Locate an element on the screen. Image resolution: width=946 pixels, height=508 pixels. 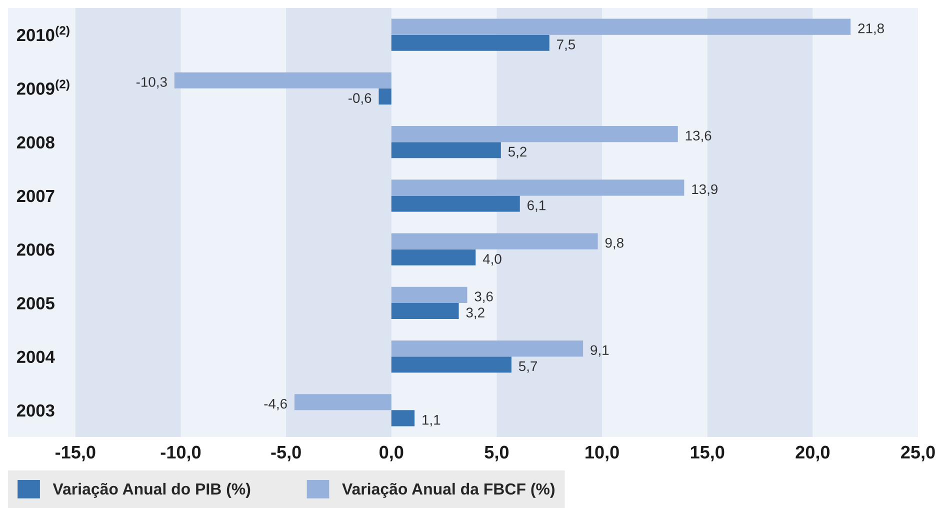
data-label: 7,5 is located at coordinates (566, 46).